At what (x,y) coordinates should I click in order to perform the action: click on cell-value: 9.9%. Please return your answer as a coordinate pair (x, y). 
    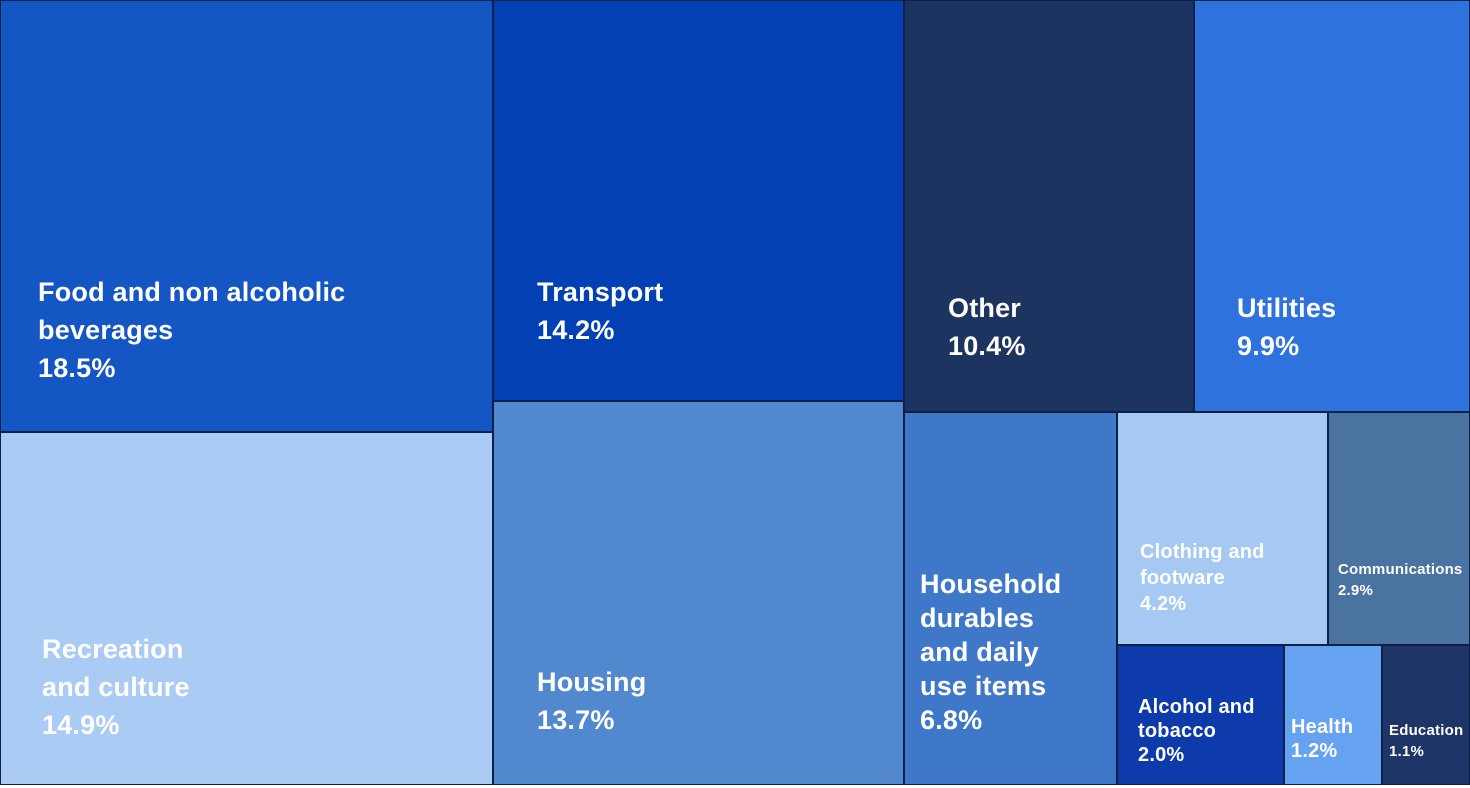
    Looking at the image, I should click on (1268, 346).